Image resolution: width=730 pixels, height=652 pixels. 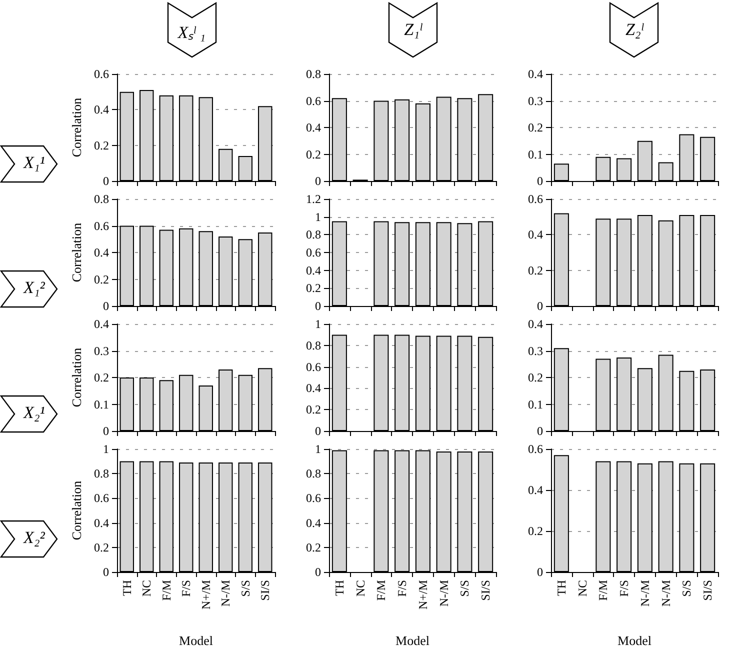 I want to click on text: X₁¹, so click(x=34, y=163).